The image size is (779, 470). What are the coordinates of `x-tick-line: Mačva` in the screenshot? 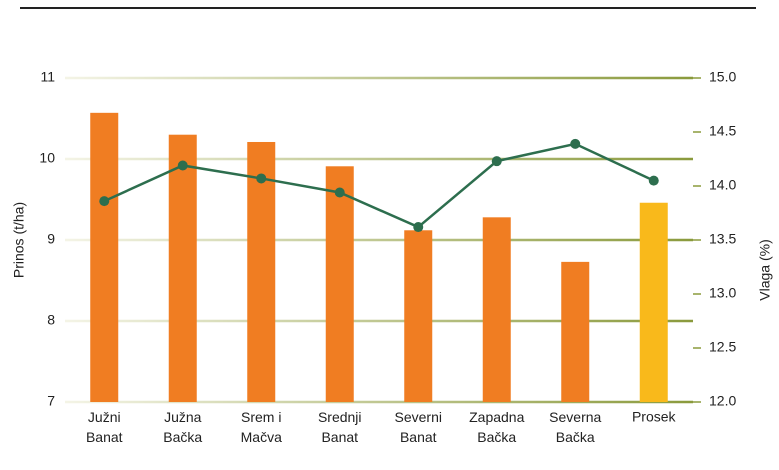 It's located at (261, 437).